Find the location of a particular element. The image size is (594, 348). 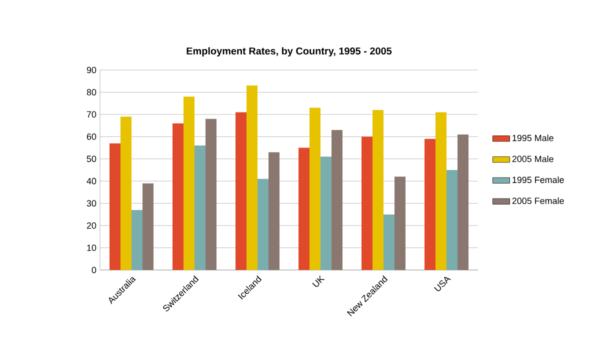

legend-label: 1995 Male is located at coordinates (533, 138).